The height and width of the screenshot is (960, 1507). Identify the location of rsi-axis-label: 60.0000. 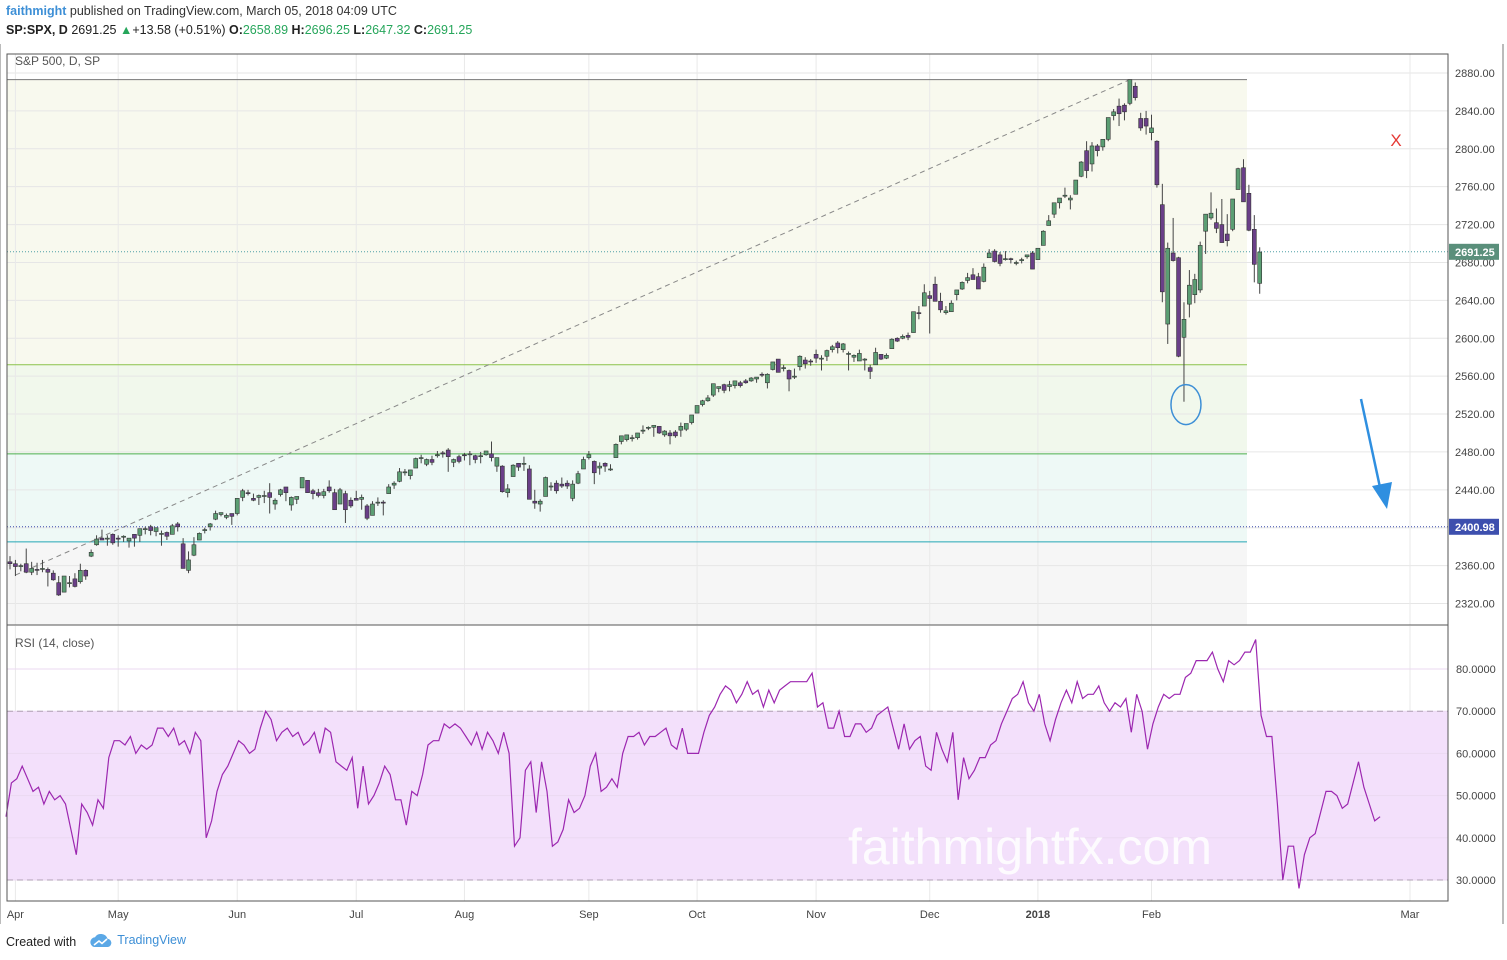
(1476, 754).